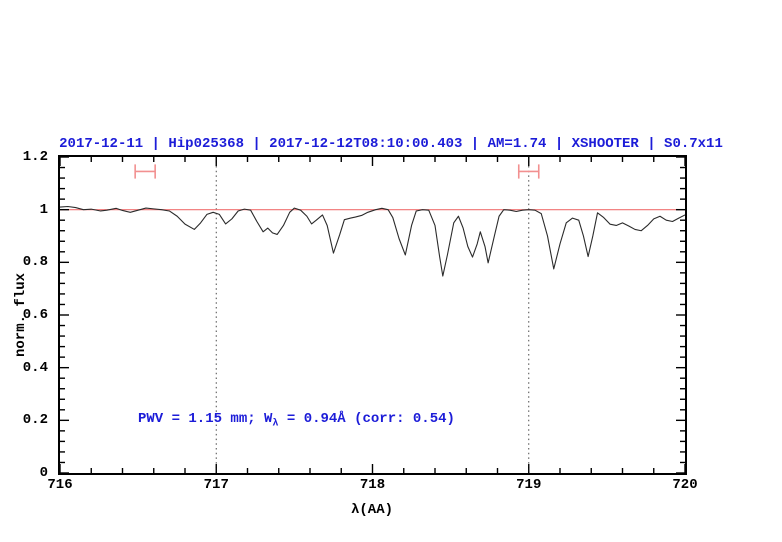  I want to click on pwv-annotation-prefix: PWV = 1.15 mm; W, so click(205, 419).